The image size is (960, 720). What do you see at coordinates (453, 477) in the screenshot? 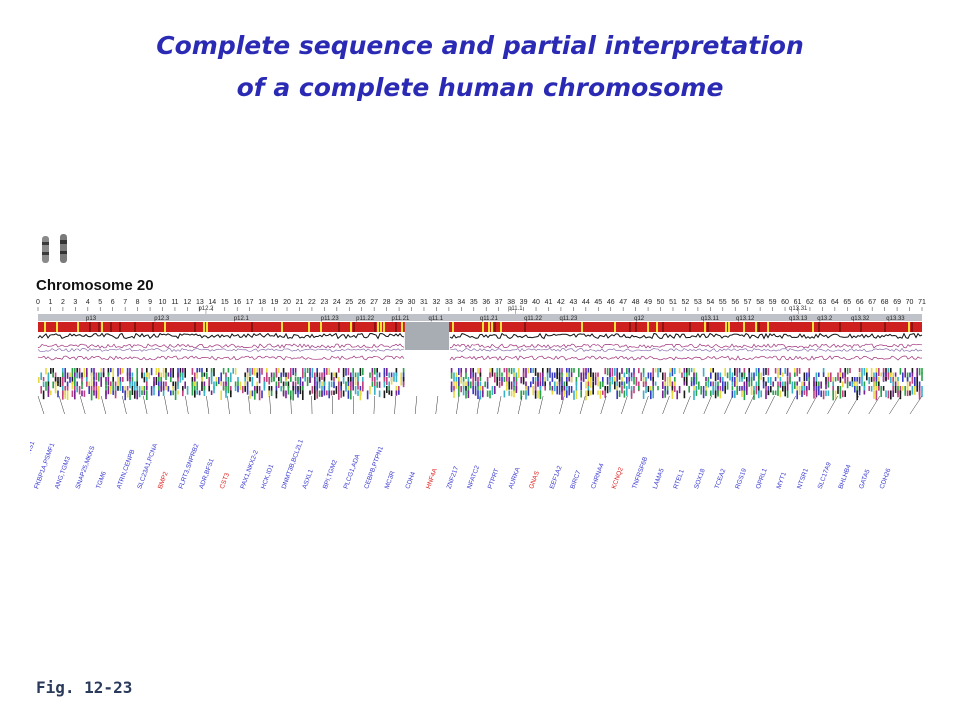
I see `gene-label: ZNF217` at bounding box center [453, 477].